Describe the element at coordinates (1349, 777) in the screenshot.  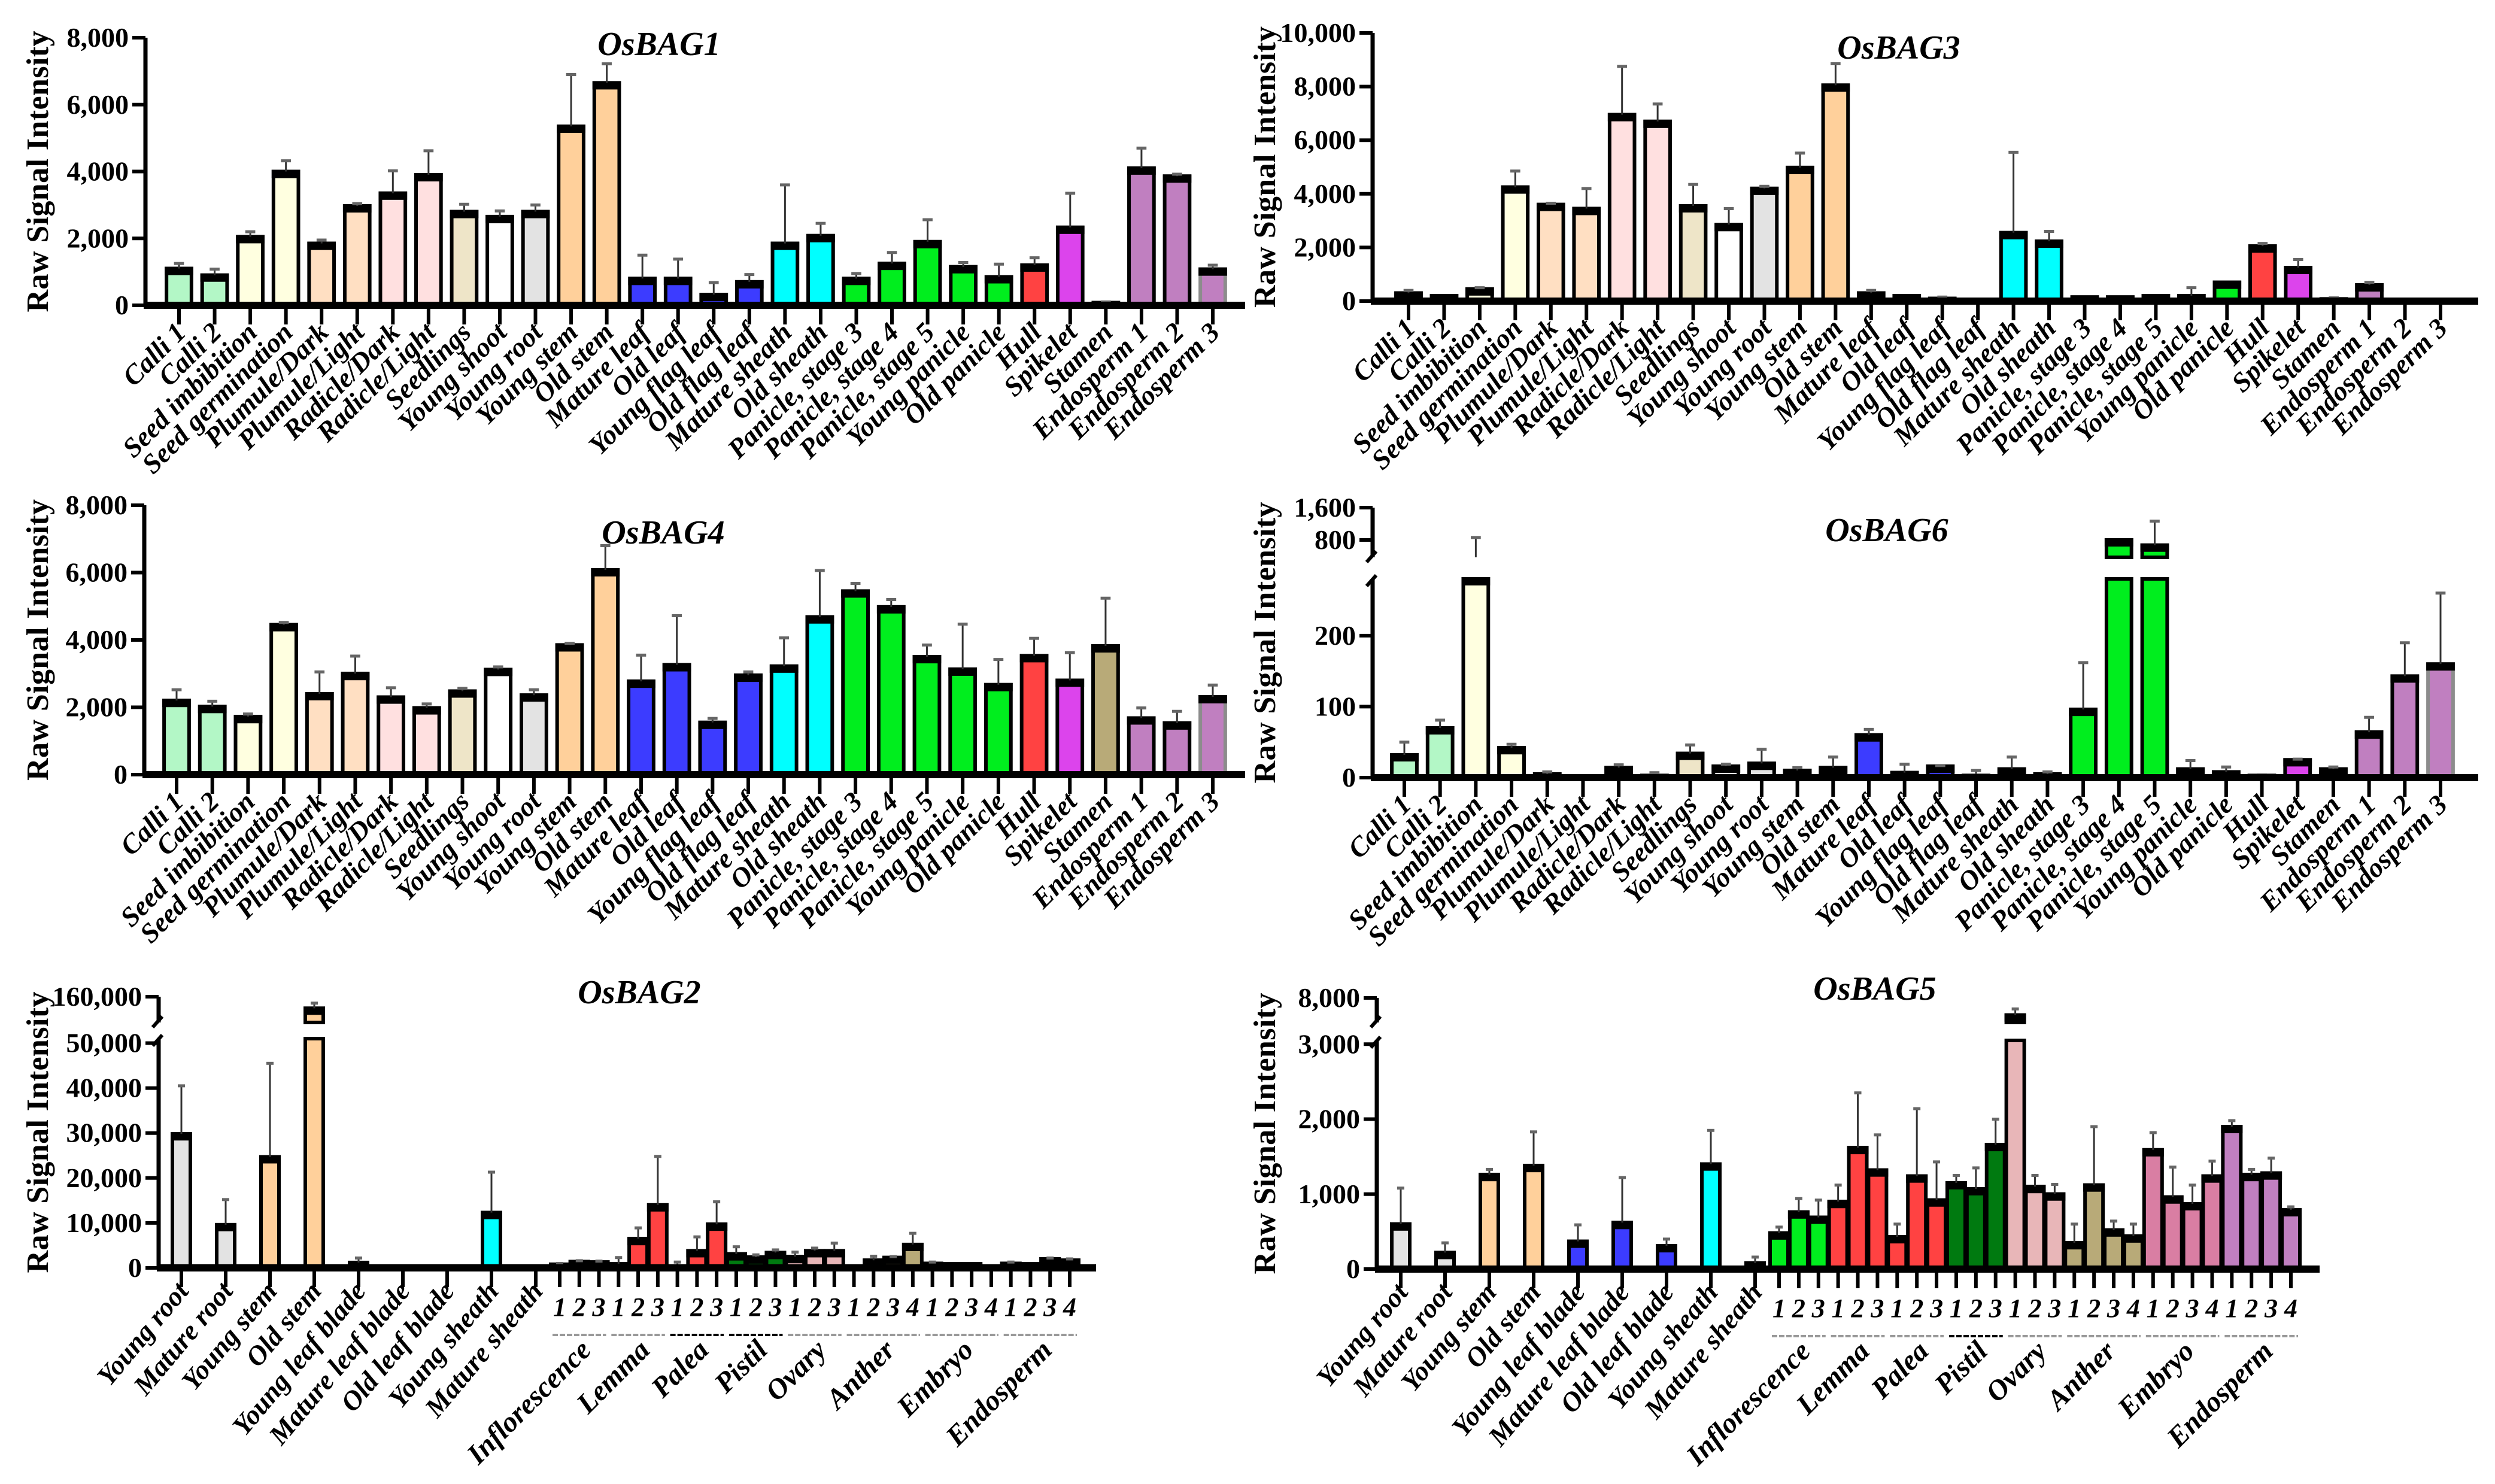
I see `y-tick-label: 0` at that location.